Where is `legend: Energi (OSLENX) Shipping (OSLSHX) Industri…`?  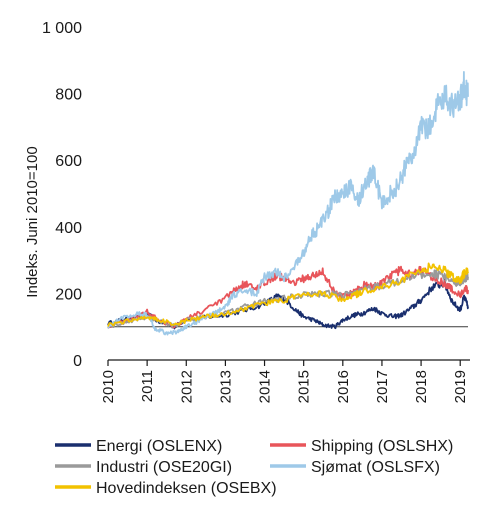 legend: Energi (OSLENX) Shipping (OSLSHX) Industri… is located at coordinates (254, 467).